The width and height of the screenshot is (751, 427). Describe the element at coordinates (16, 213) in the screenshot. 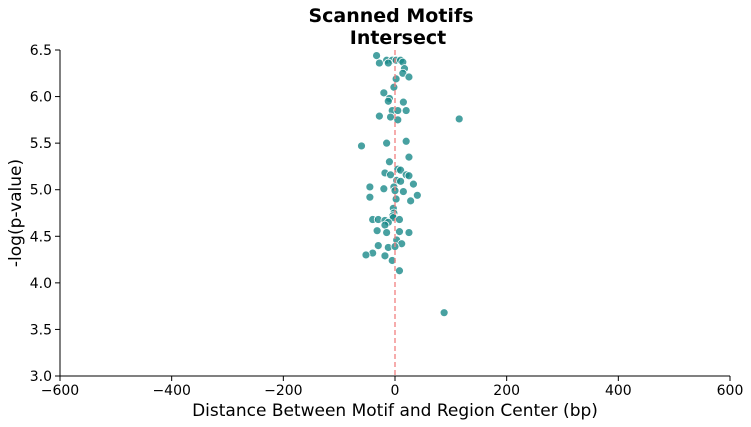

I see `y-axis-label: -log(p-value)` at that location.